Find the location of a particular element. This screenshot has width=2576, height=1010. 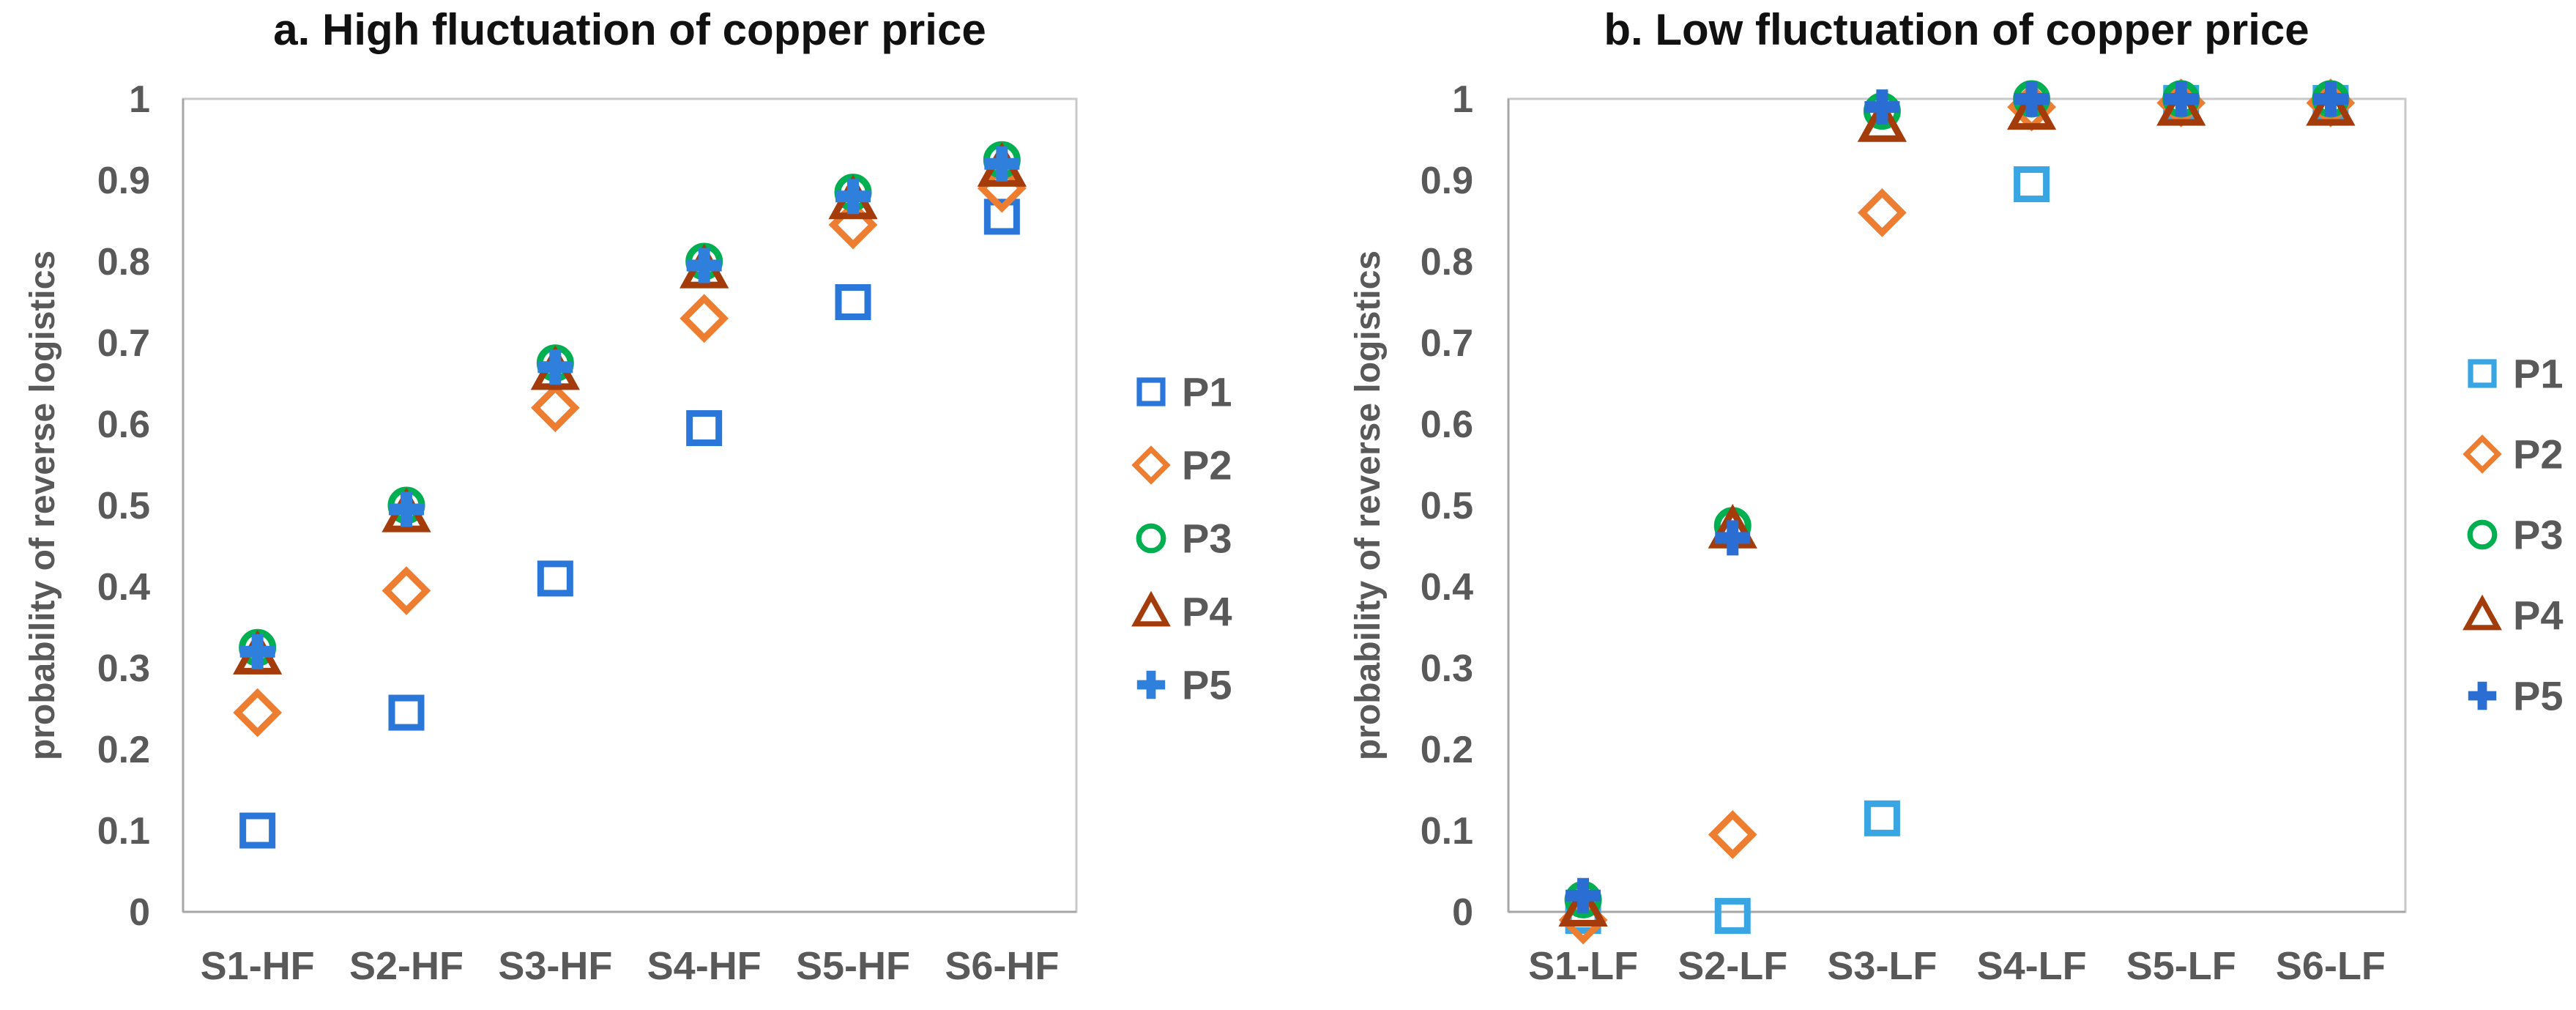

x-category-label: S4-LF is located at coordinates (2032, 966).